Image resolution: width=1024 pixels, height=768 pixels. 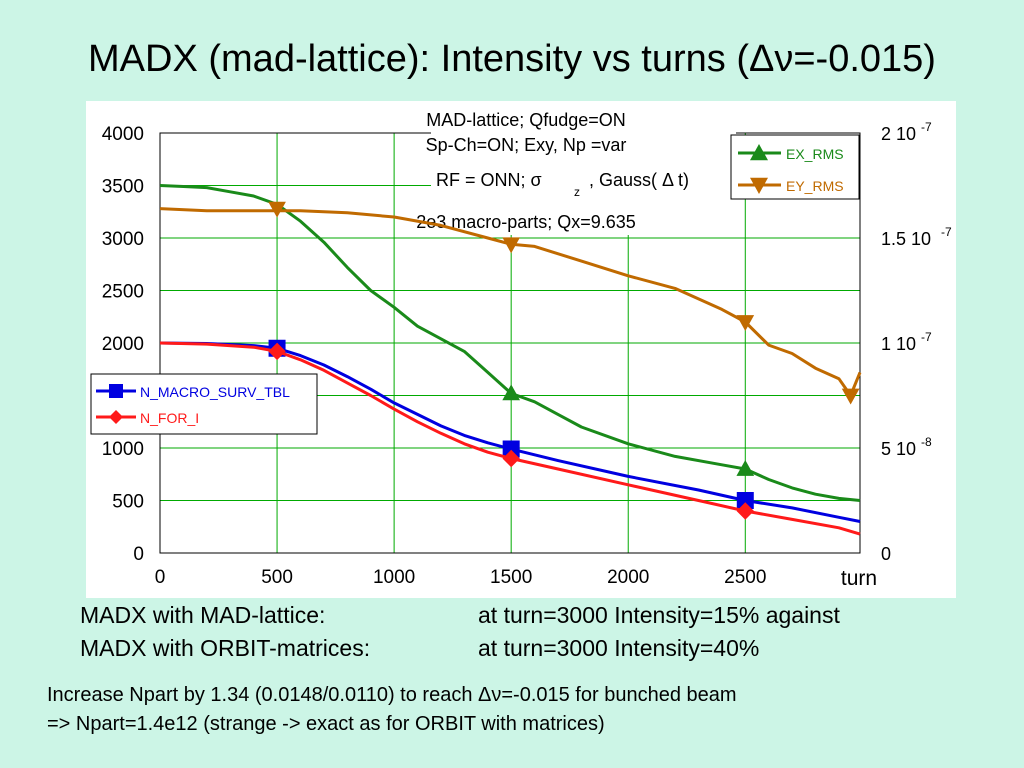 What do you see at coordinates (123, 239) in the screenshot?
I see `y-left-tick-label: 3000` at bounding box center [123, 239].